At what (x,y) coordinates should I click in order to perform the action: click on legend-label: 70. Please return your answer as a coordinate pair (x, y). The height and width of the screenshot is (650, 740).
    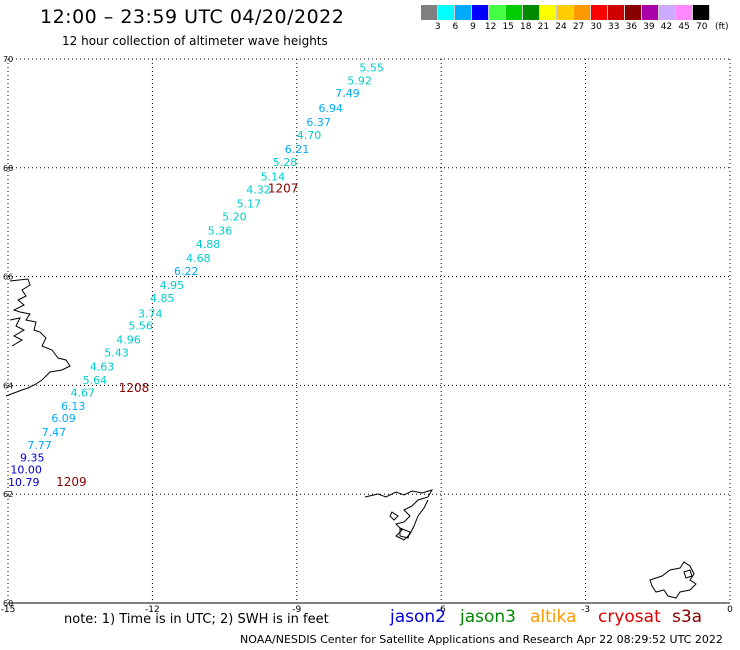
    Looking at the image, I should click on (701, 27).